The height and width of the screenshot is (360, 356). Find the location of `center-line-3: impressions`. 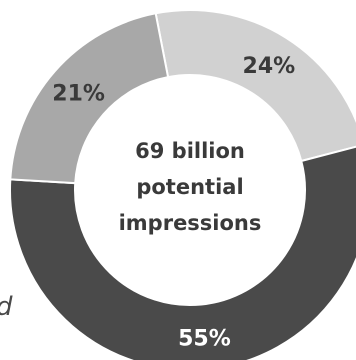

center-line-3: impressions is located at coordinates (190, 223).